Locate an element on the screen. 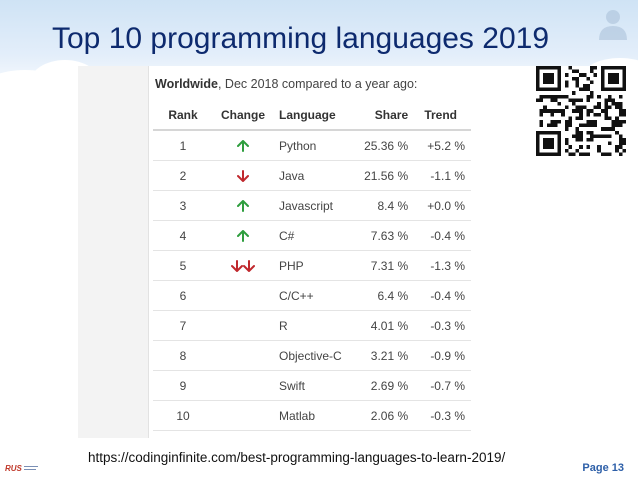  trend-cell: -0.7 % is located at coordinates (442, 385).